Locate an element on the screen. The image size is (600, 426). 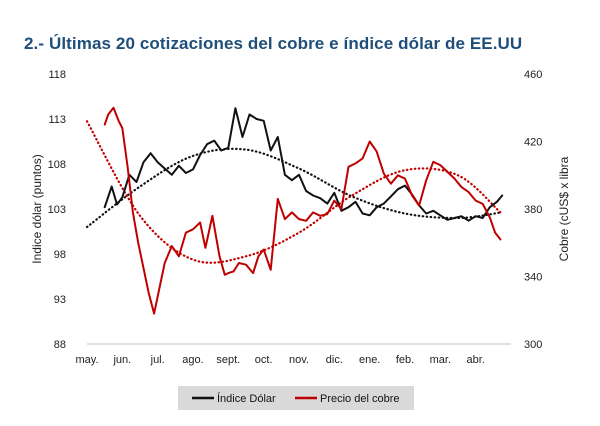
y-left-tick-label: 103 is located at coordinates (57, 210).